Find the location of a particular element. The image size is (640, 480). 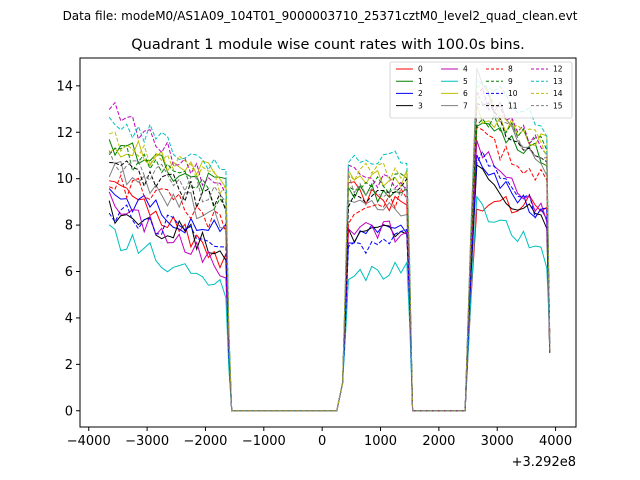

legend-label-13: 13 is located at coordinates (558, 81).